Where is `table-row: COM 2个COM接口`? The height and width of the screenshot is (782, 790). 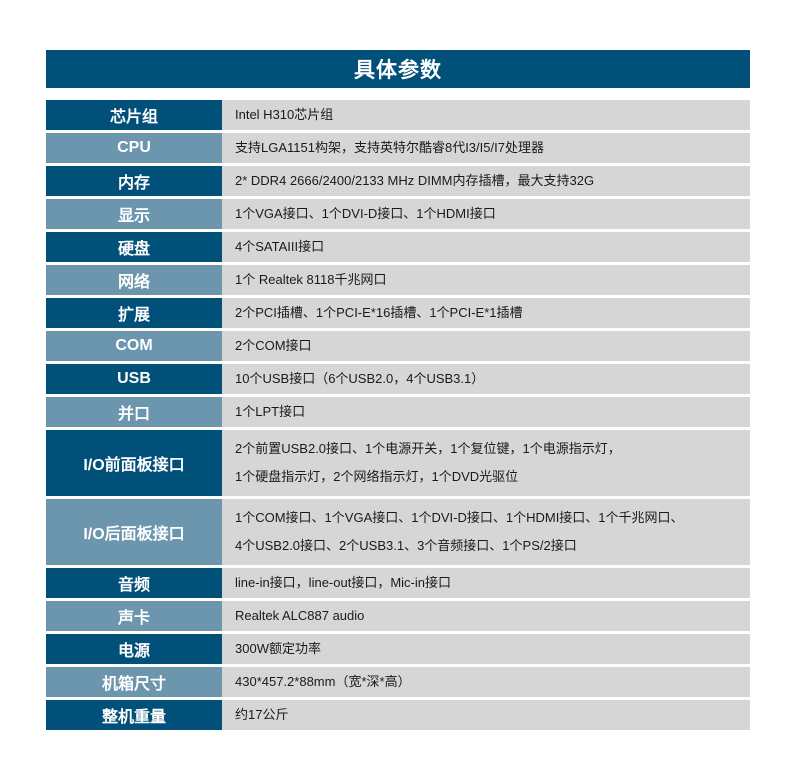 table-row: COM 2个COM接口 is located at coordinates (398, 347).